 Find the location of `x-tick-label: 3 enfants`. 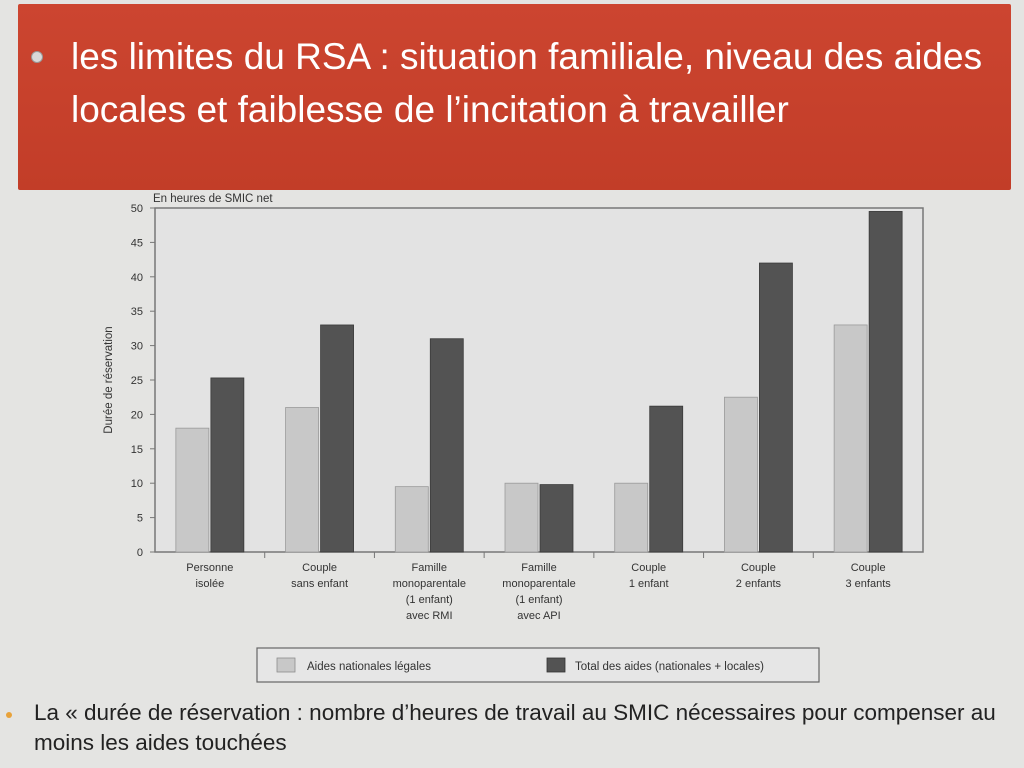

x-tick-label: 3 enfants is located at coordinates (869, 584).